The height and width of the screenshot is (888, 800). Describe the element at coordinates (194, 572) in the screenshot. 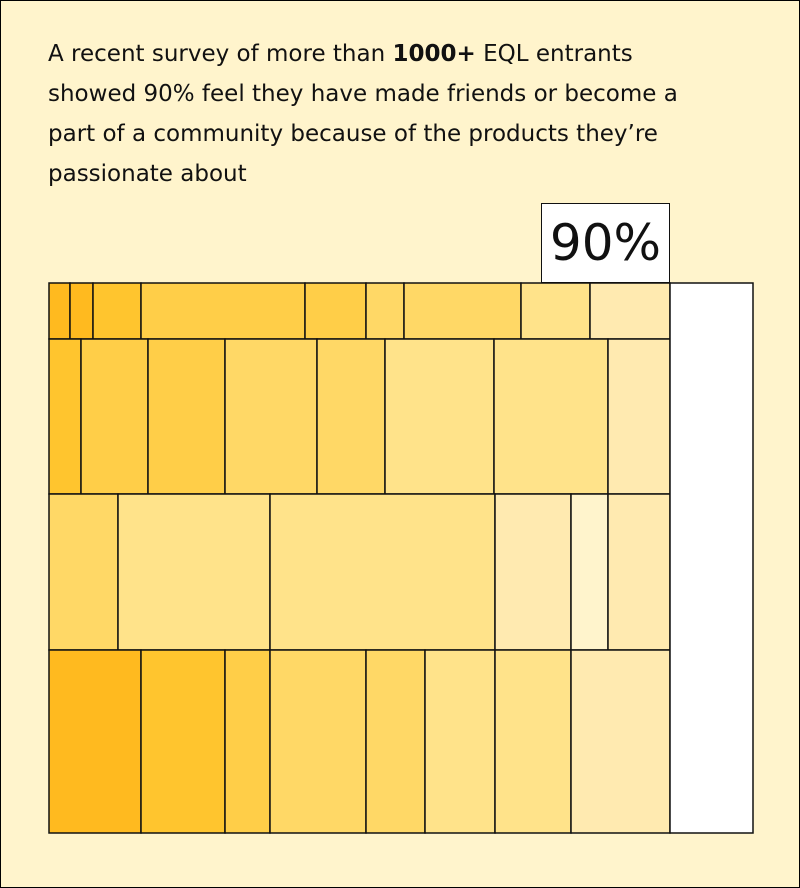

I see `treemap-cell-r3-c2` at that location.